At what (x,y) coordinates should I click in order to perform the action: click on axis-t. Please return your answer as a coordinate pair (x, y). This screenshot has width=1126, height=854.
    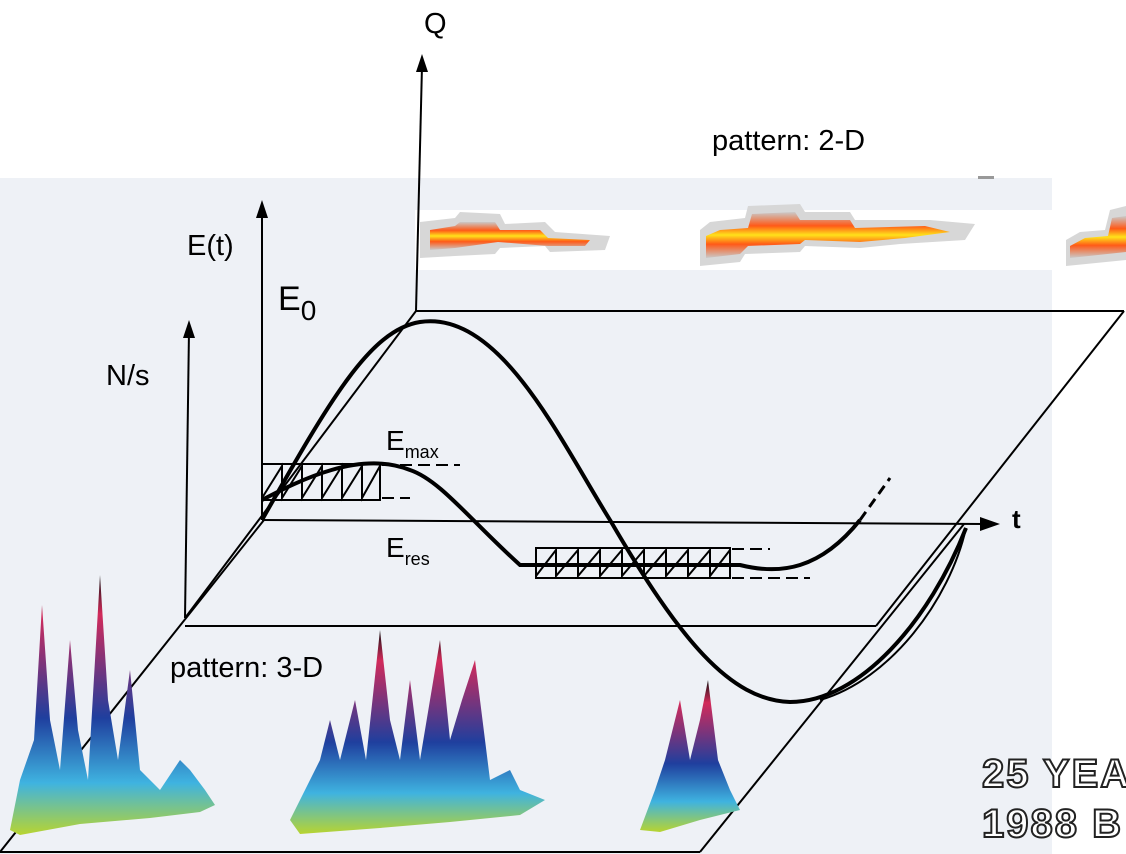
    Looking at the image, I should click on (630, 524).